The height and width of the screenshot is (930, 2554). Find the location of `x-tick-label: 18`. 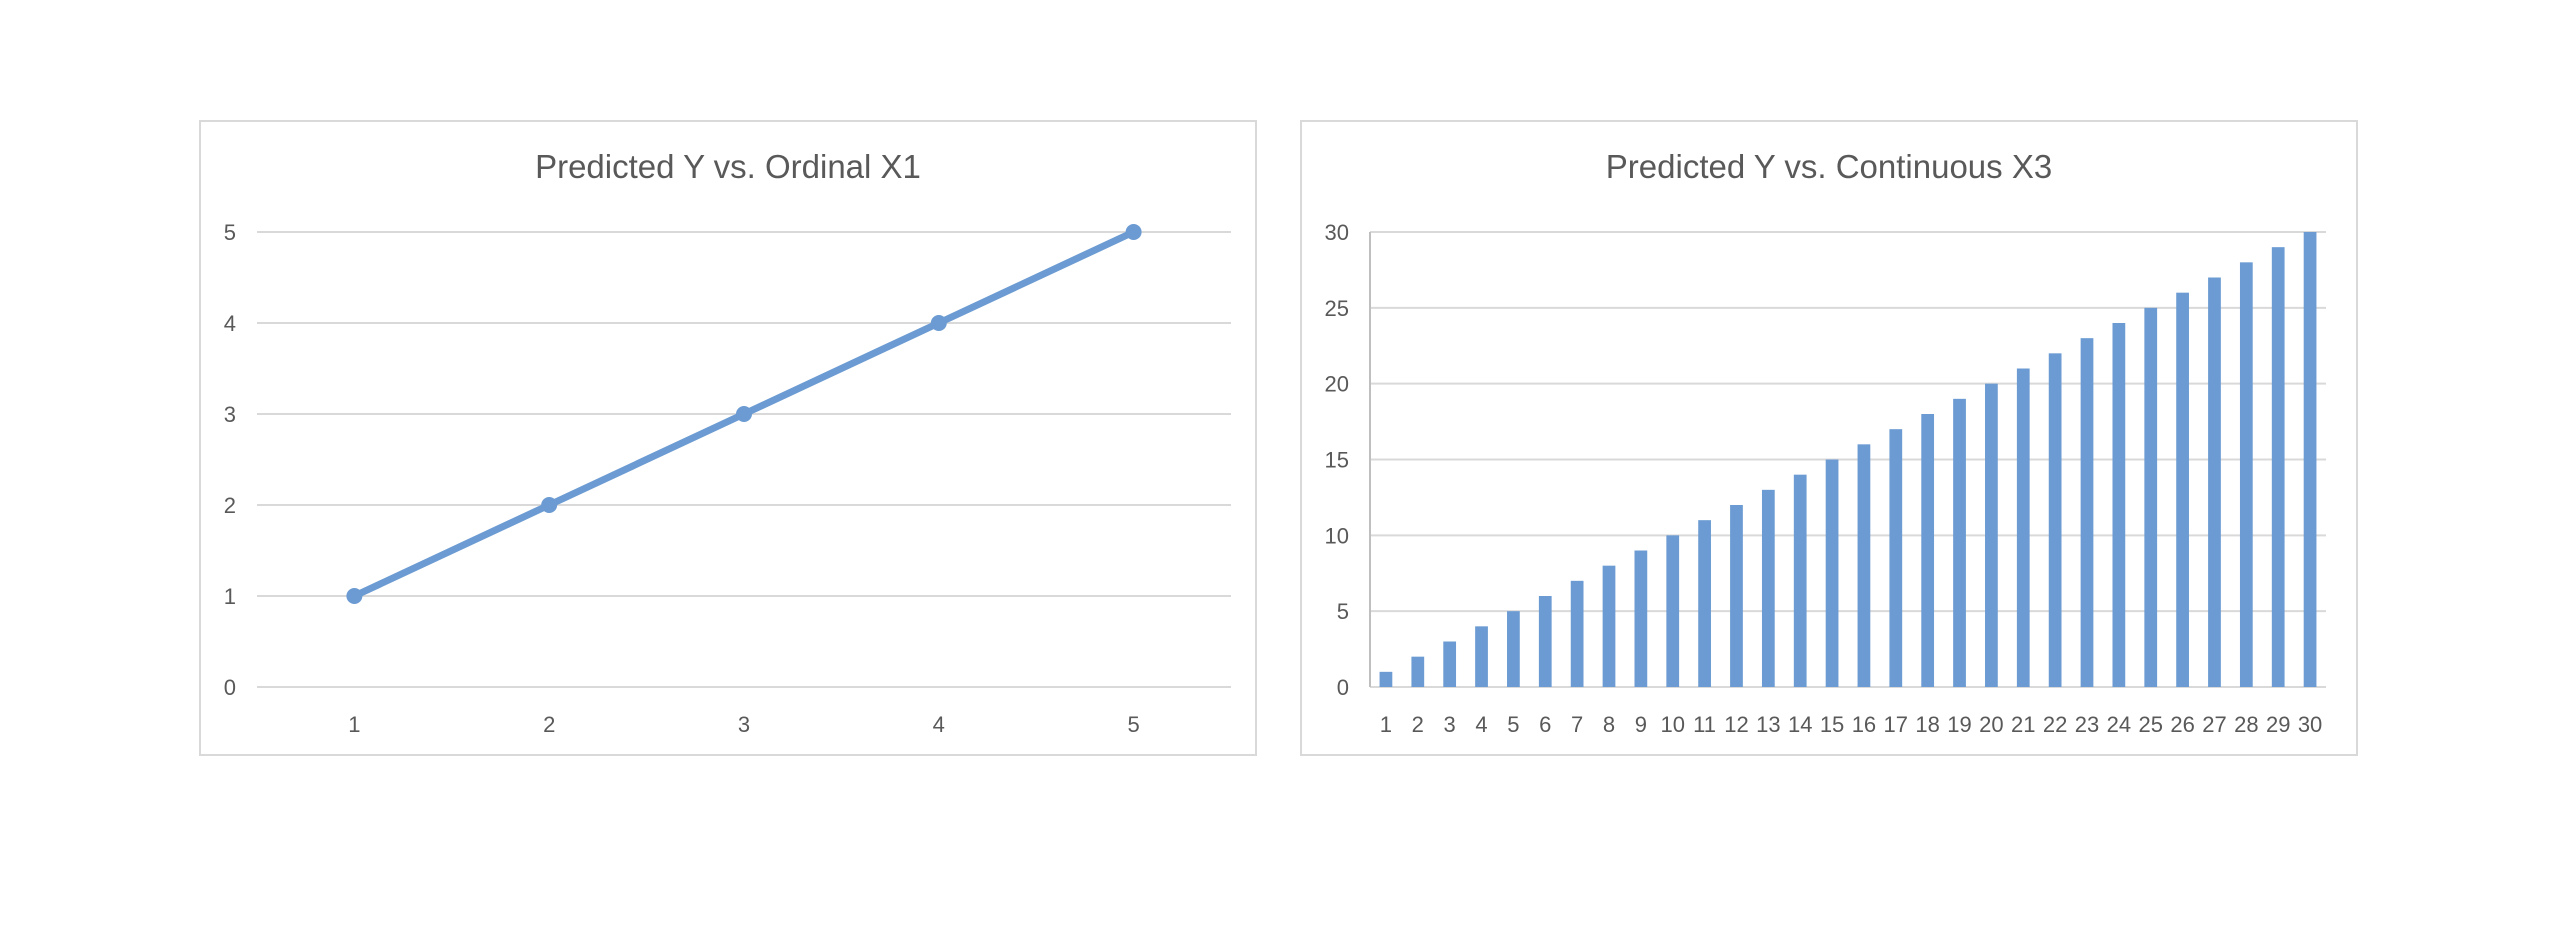

x-tick-label: 18 is located at coordinates (1927, 724).